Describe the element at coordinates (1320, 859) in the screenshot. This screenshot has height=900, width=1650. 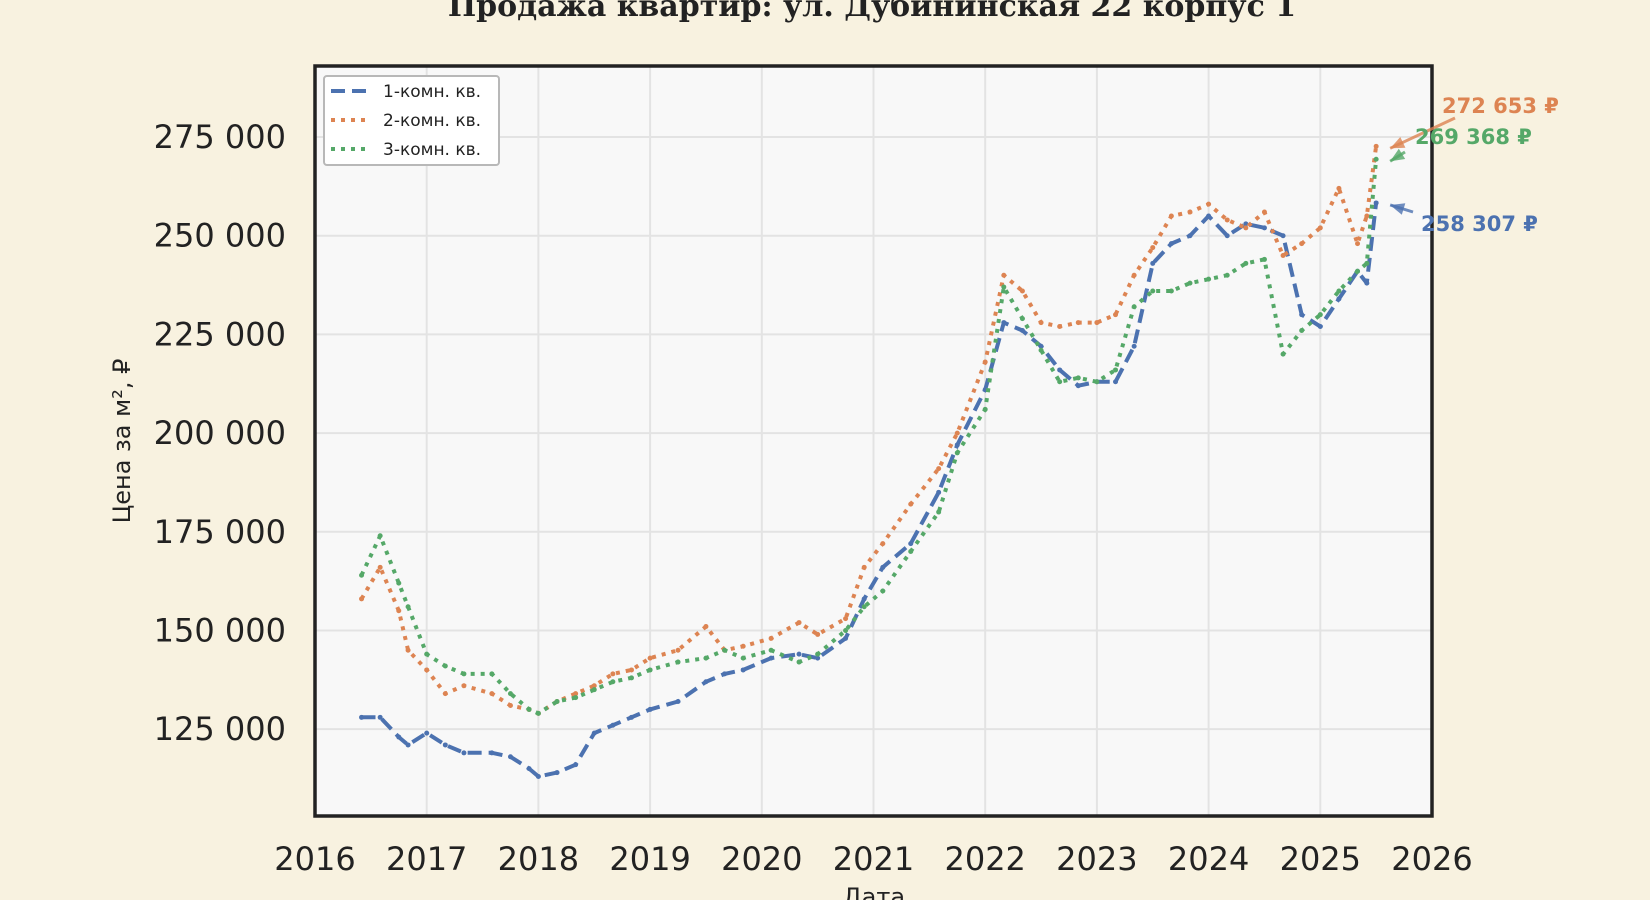
I see `x-tick-label: 2025` at that location.